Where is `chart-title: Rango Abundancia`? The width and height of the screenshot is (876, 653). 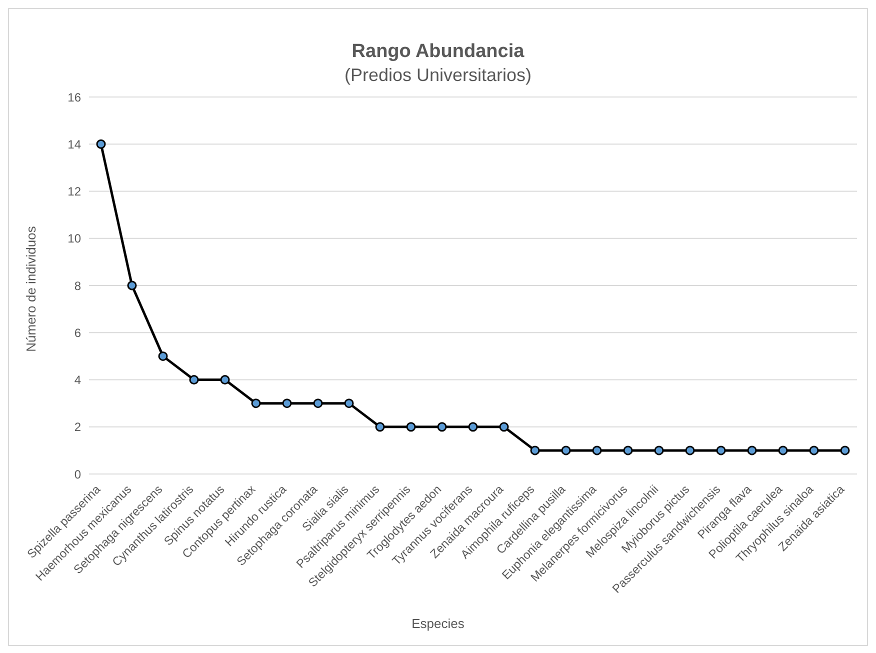
chart-title: Rango Abundancia is located at coordinates (438, 52).